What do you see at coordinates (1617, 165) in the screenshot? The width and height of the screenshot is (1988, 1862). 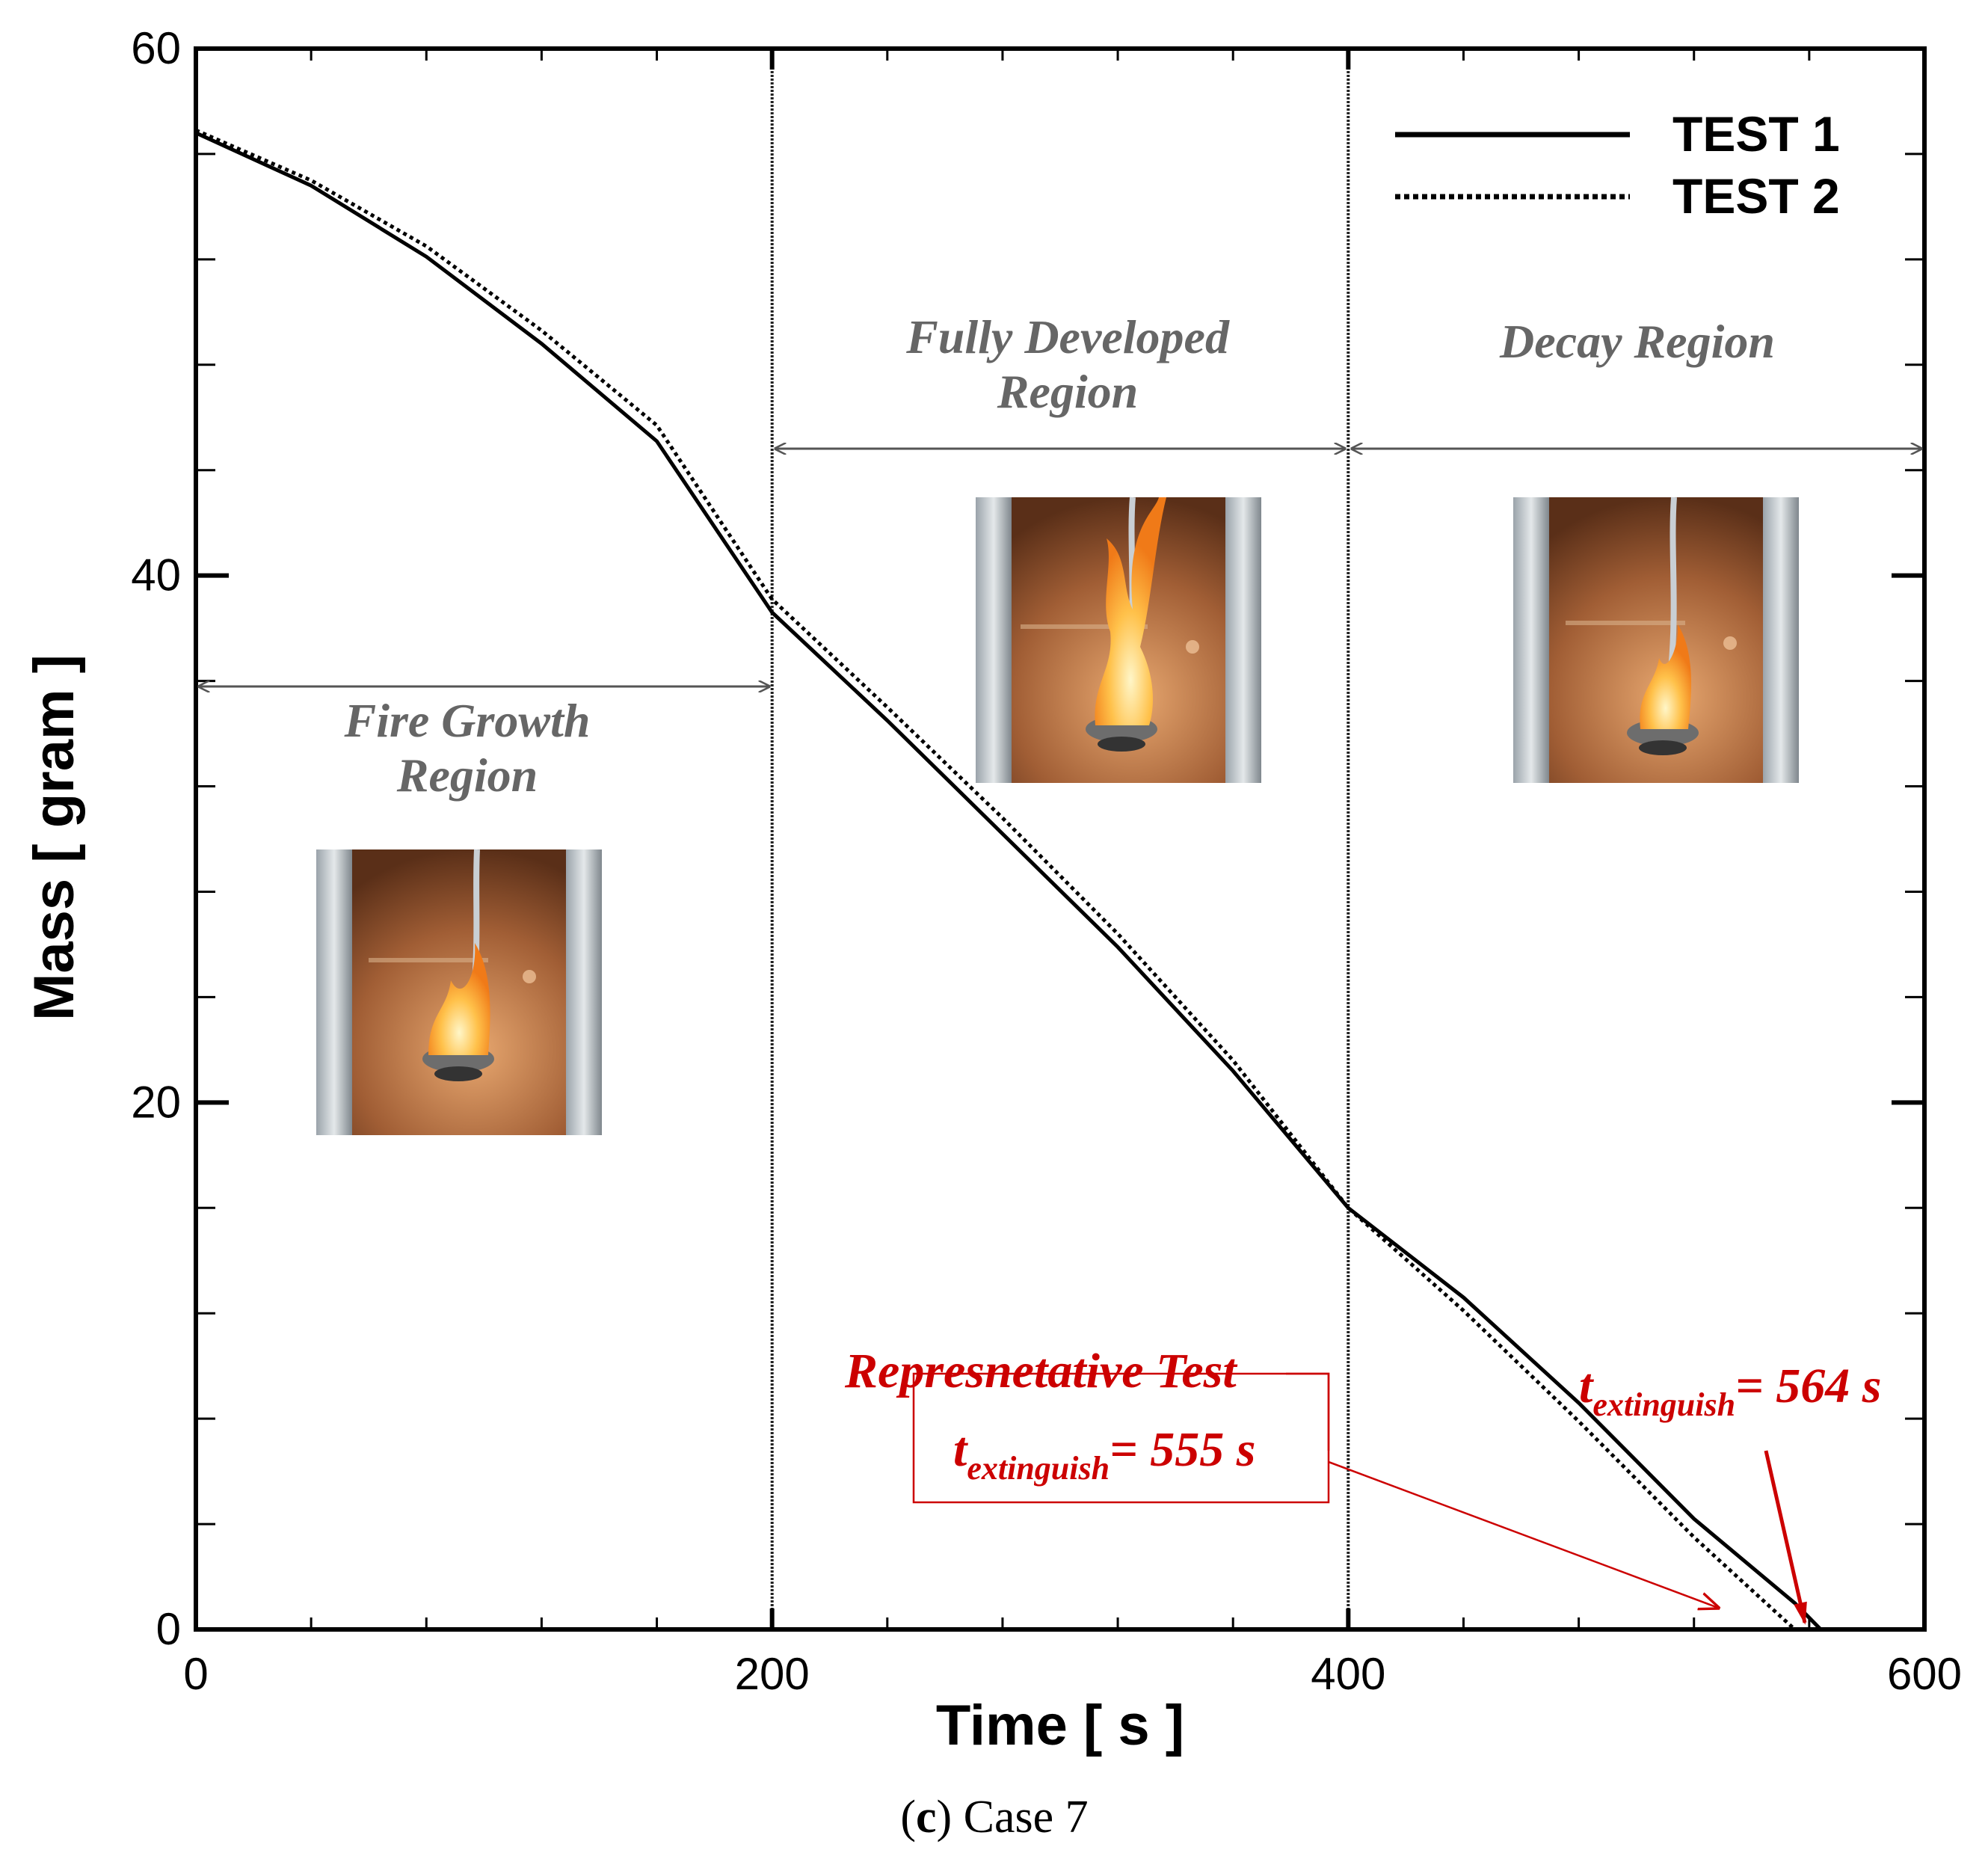 I see `legend: TEST 1 TEST 2` at bounding box center [1617, 165].